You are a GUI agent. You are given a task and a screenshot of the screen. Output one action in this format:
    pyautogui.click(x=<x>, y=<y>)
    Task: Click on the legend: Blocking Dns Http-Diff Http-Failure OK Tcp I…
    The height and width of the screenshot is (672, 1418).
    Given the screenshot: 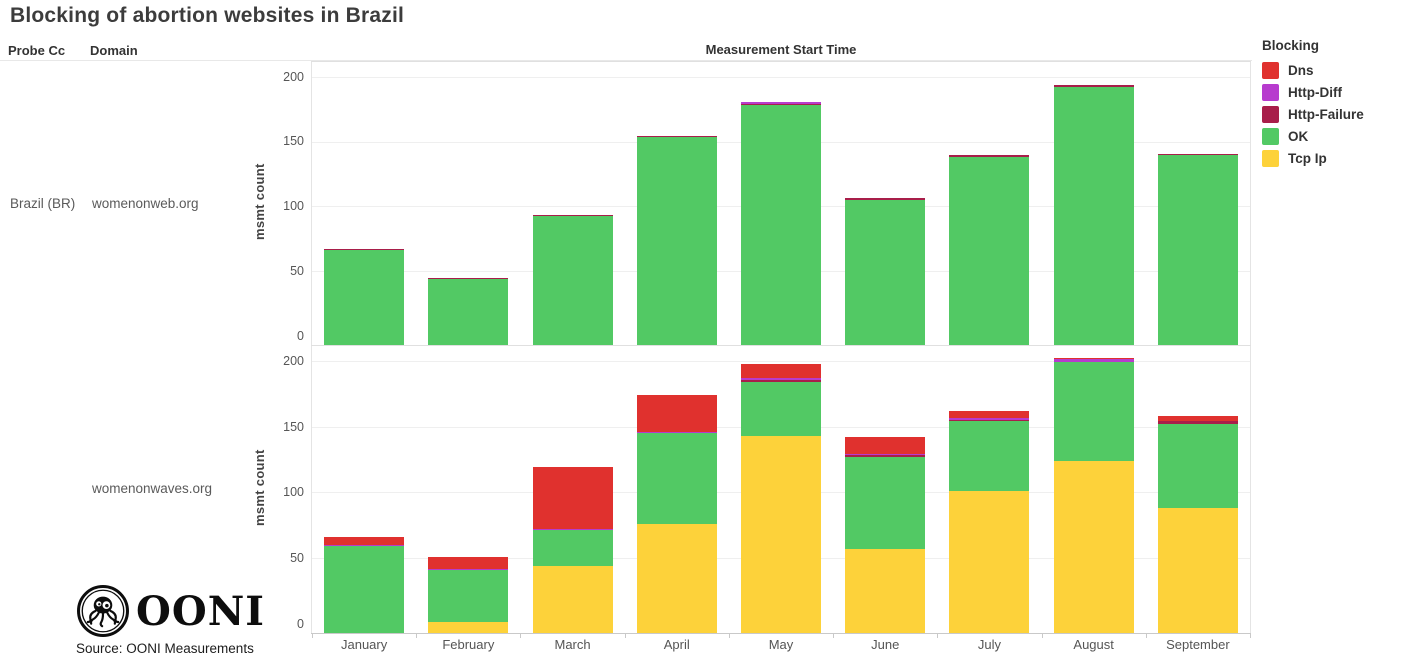 What is the action you would take?
    pyautogui.click(x=1337, y=103)
    